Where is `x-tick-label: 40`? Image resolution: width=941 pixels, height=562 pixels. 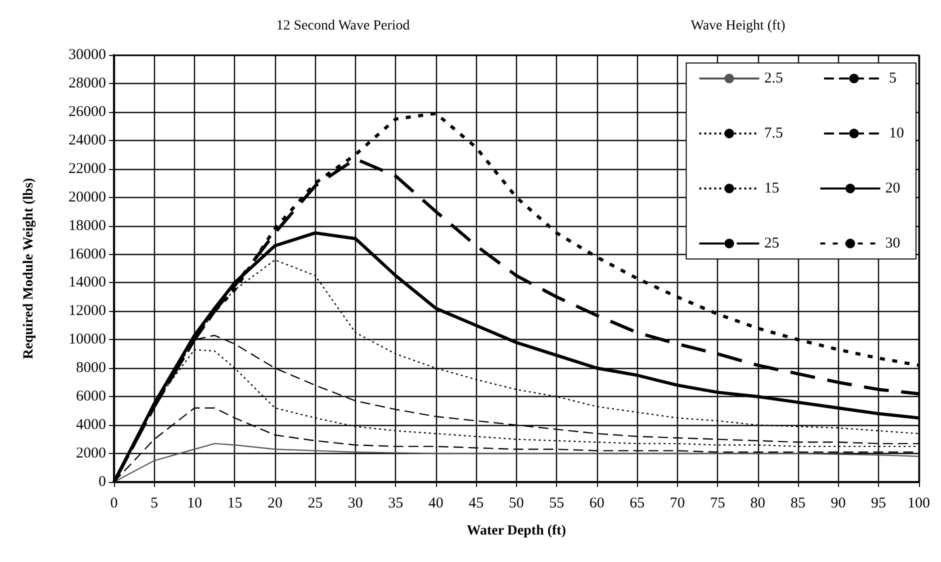 x-tick-label: 40 is located at coordinates (436, 504).